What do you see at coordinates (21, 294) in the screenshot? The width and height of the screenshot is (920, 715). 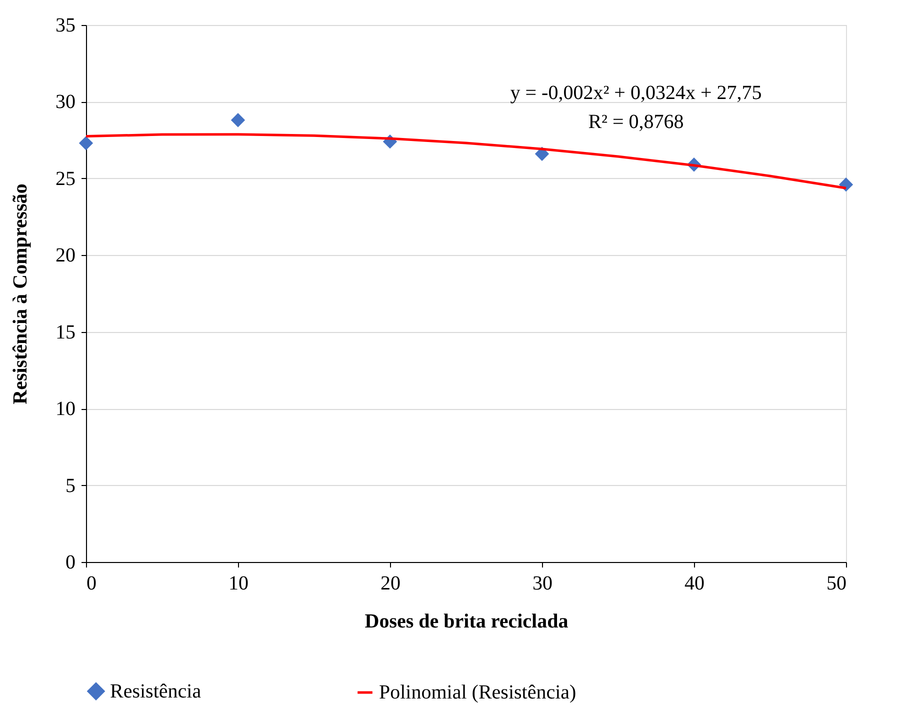 I see `y-axis-title: Resistência à Compressão` at bounding box center [21, 294].